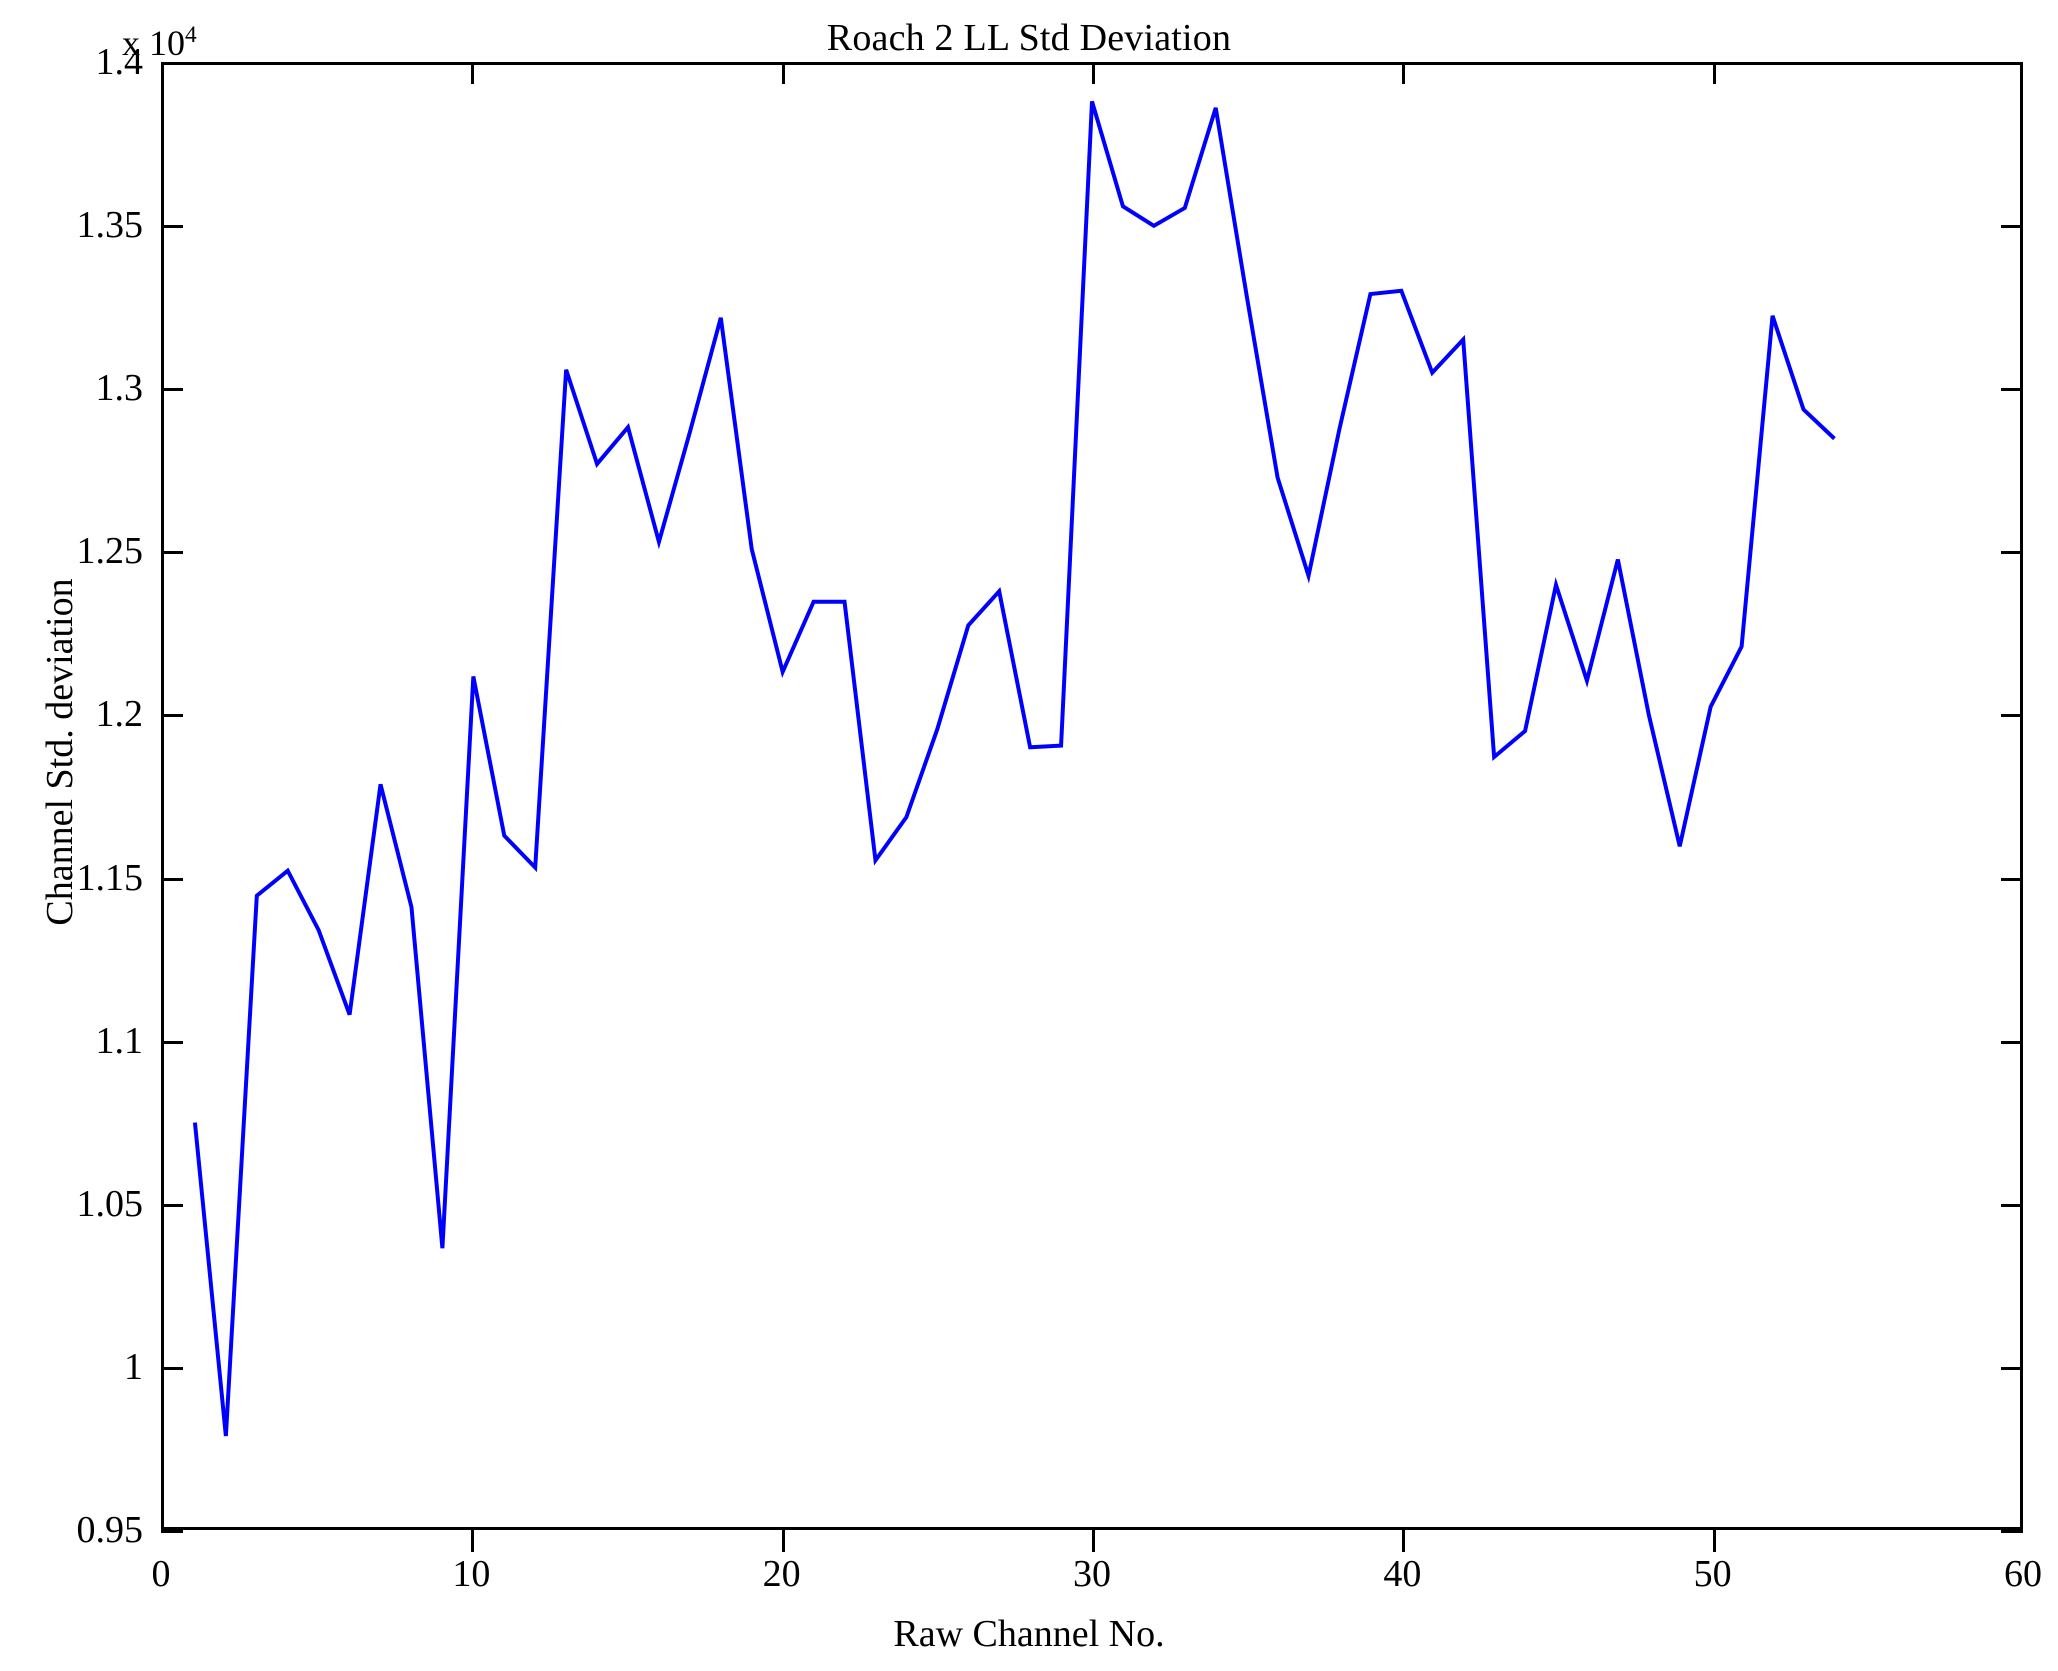 This screenshot has height=1671, width=2058. What do you see at coordinates (1029, 38) in the screenshot?
I see `chart-title: Roach 2 LL Std Deviation` at bounding box center [1029, 38].